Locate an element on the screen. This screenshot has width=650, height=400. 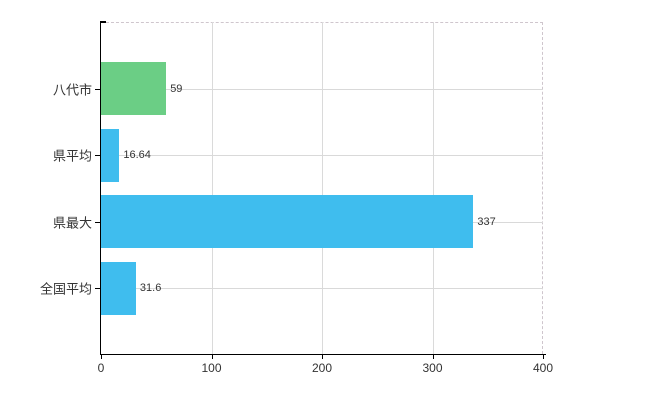
category-label: 八代市 is located at coordinates (72, 89).